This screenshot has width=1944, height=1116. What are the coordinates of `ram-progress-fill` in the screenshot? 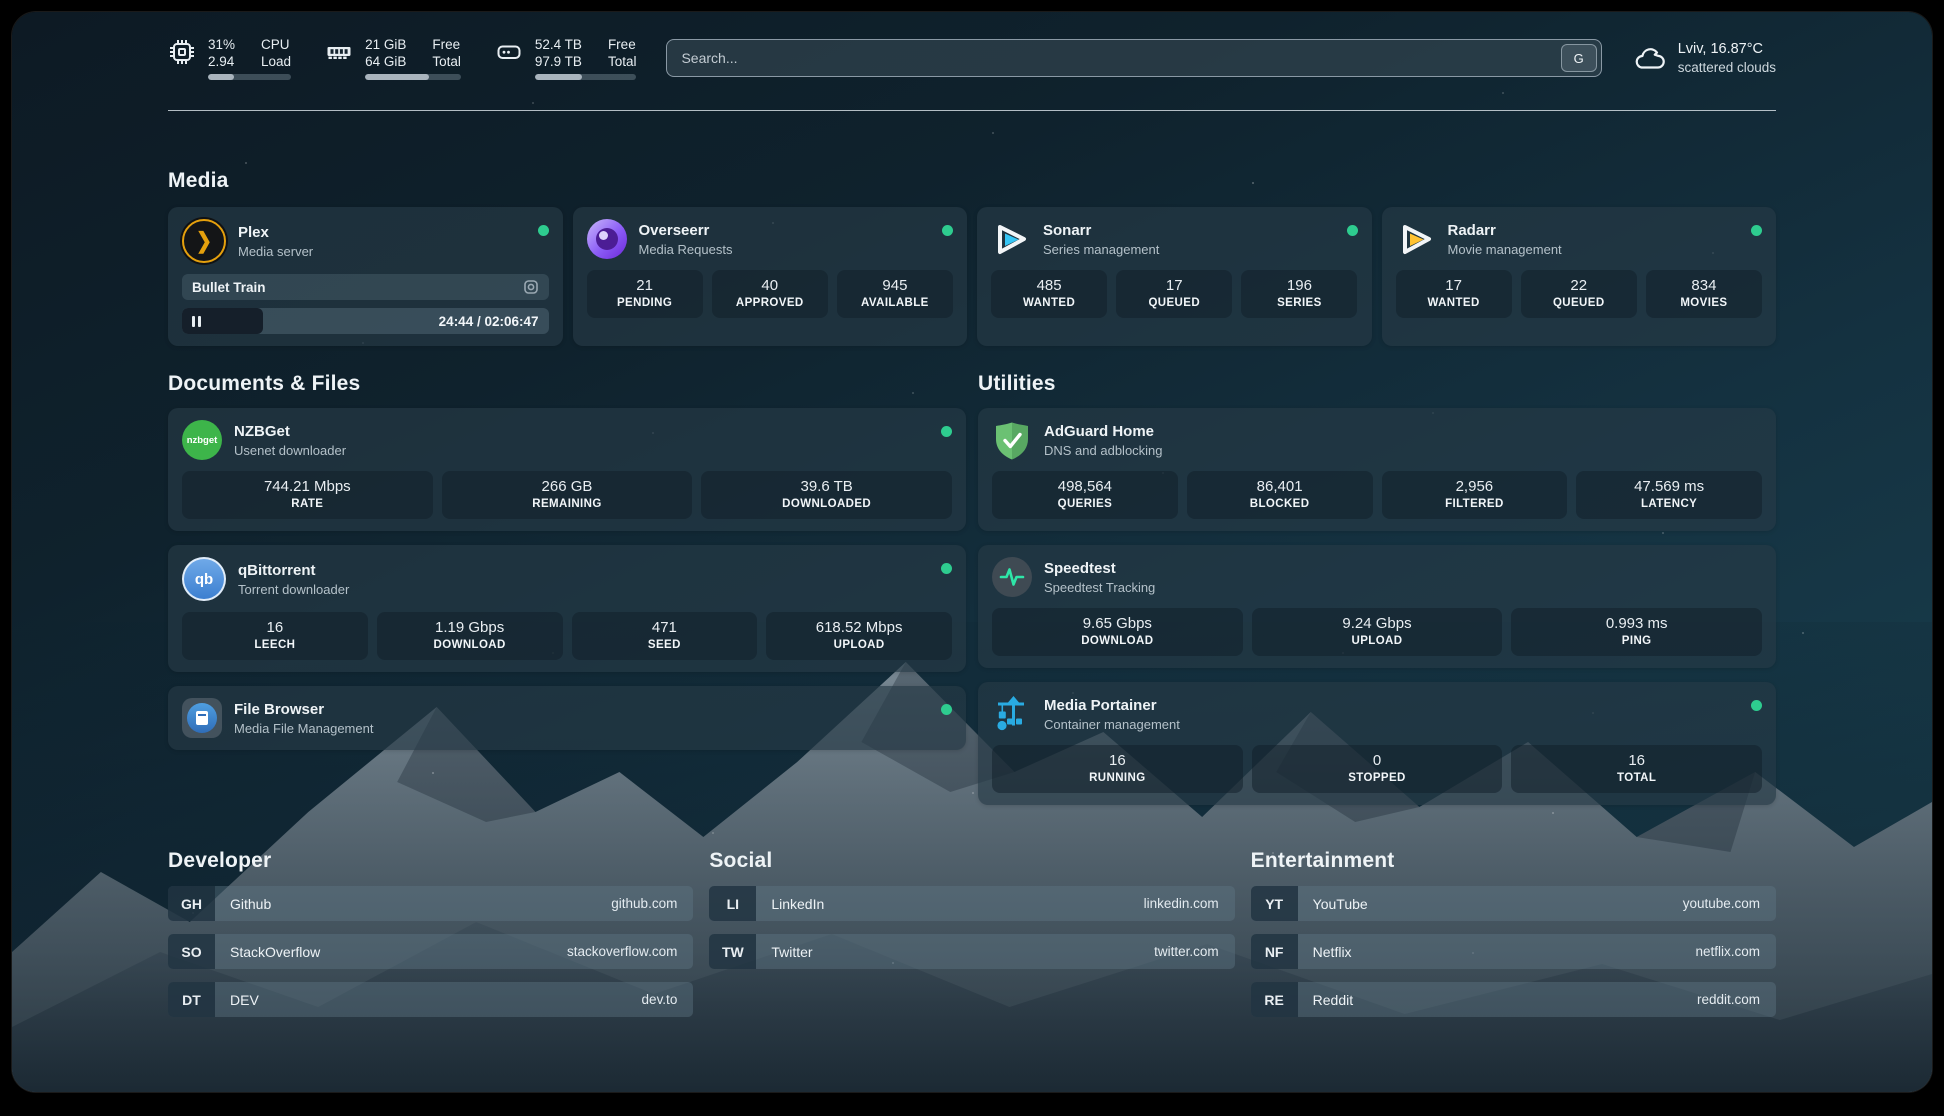 It's located at (397, 77).